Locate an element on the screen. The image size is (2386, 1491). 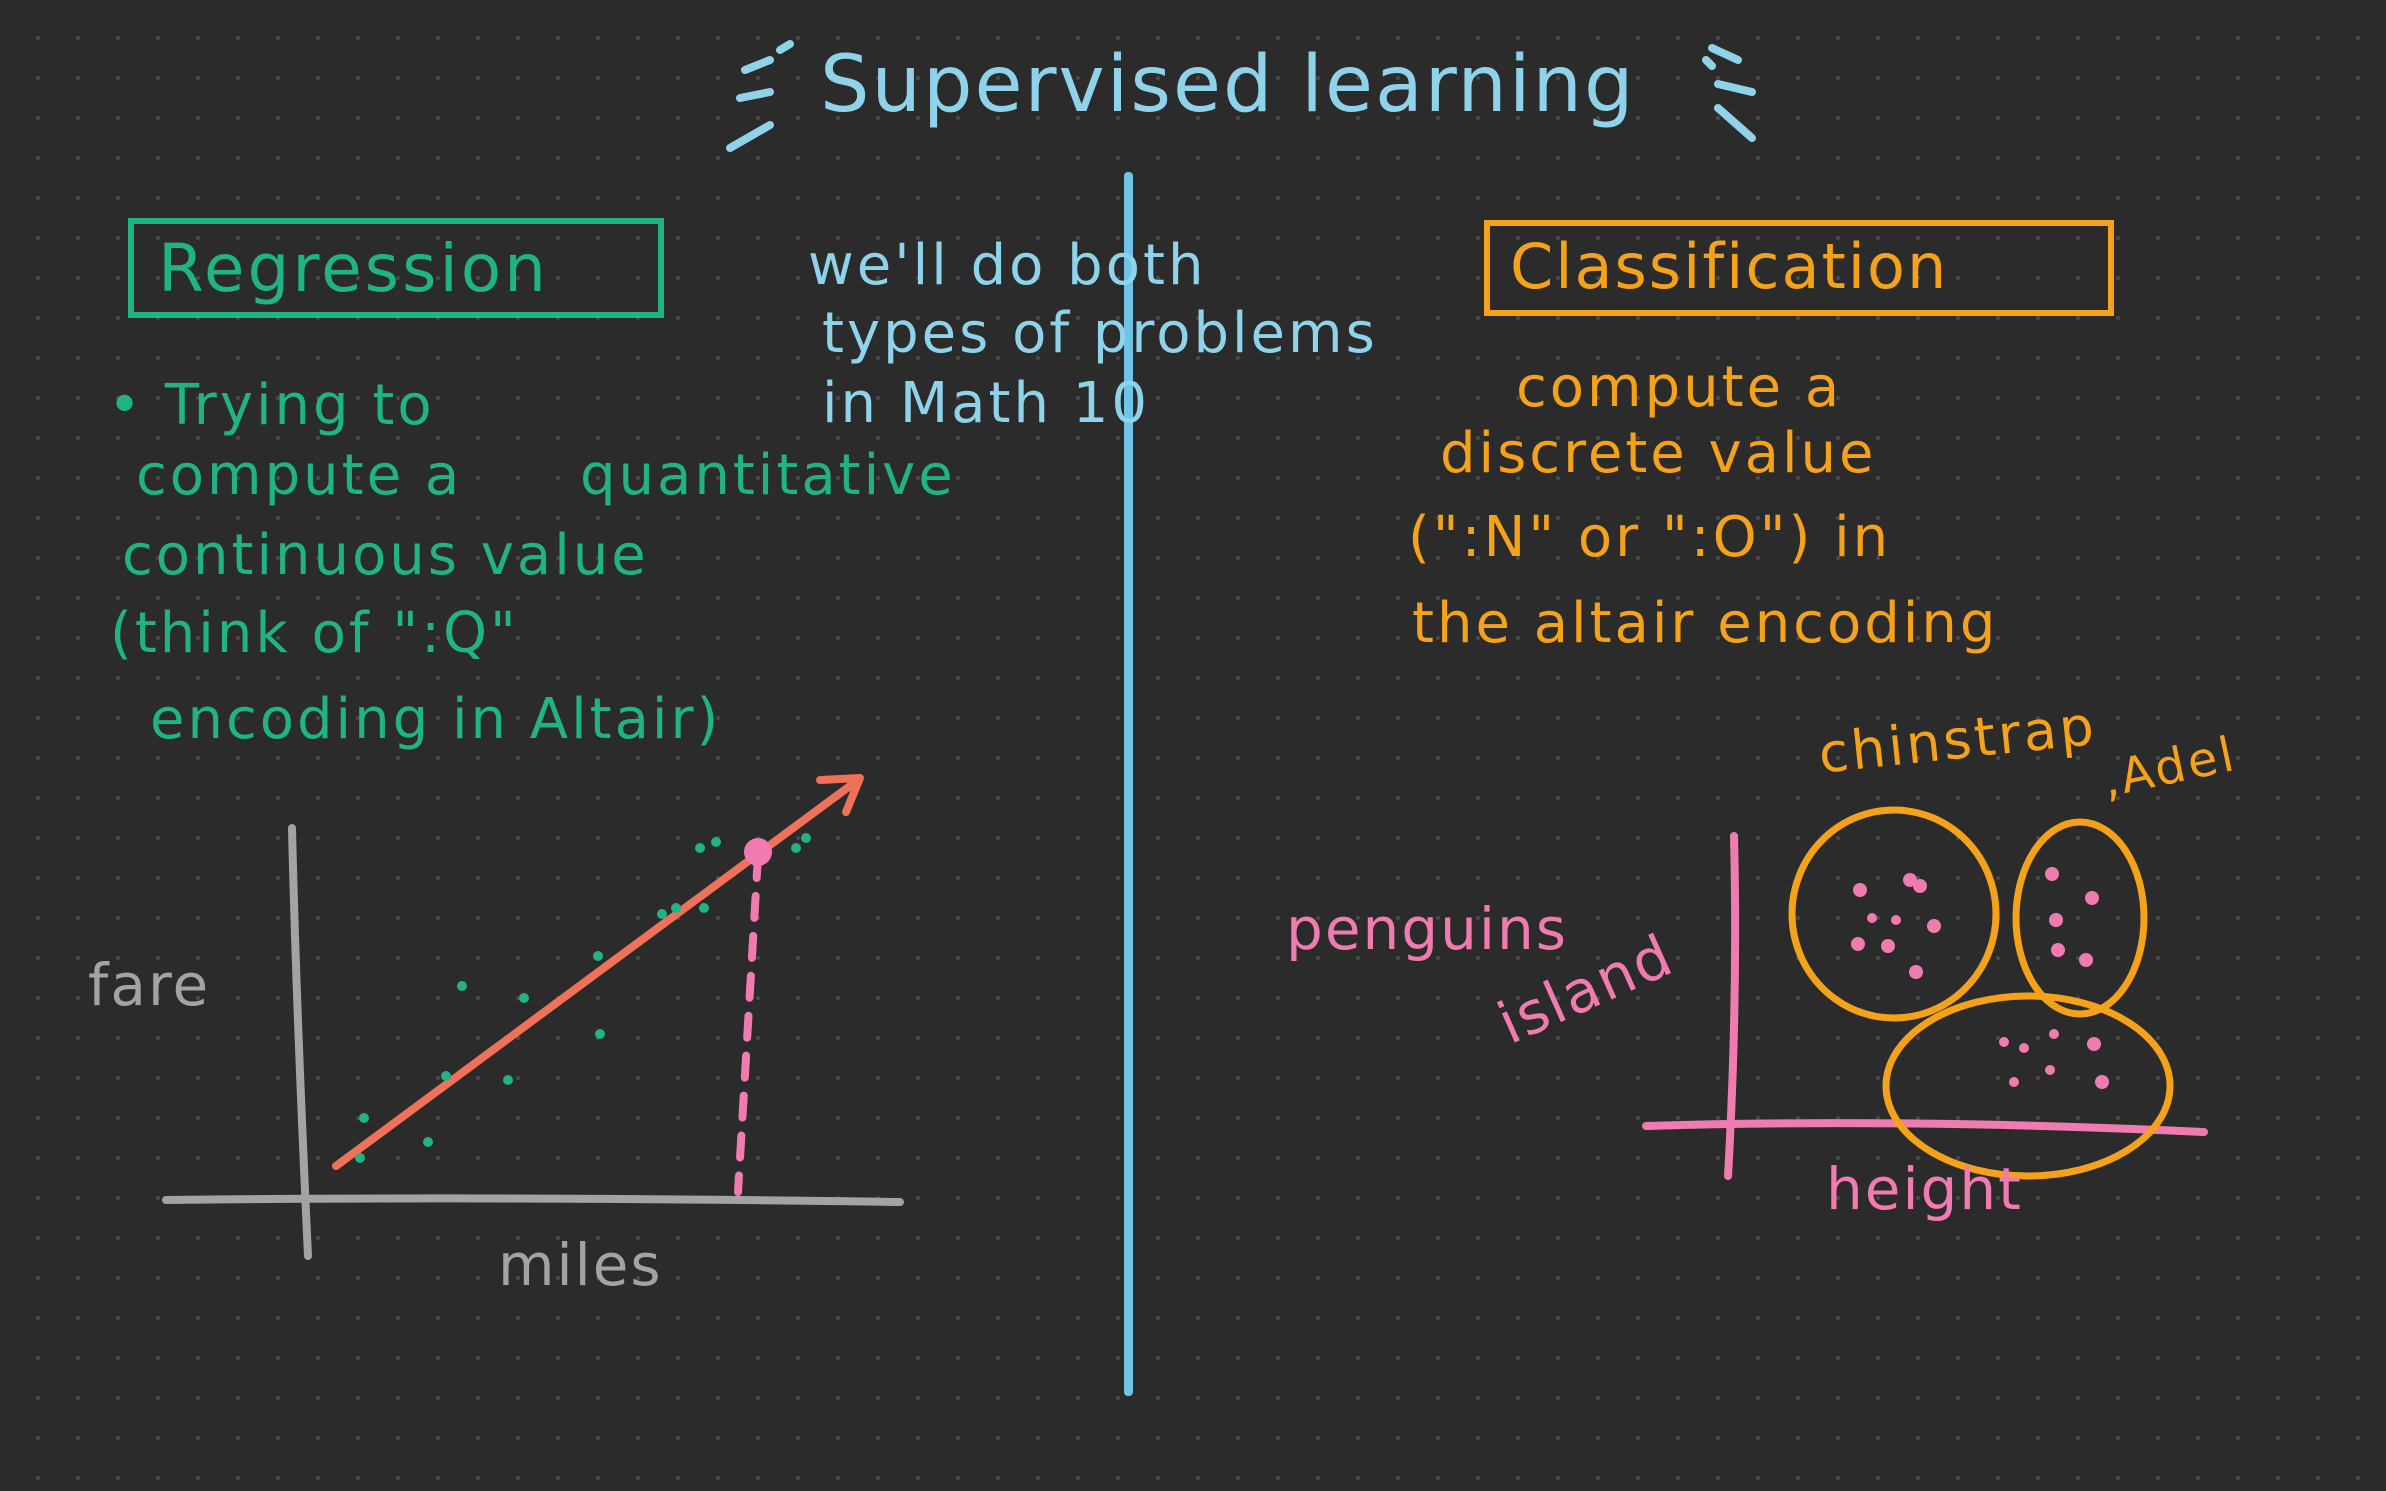
regression-line-4: continuous value is located at coordinates (385, 555).